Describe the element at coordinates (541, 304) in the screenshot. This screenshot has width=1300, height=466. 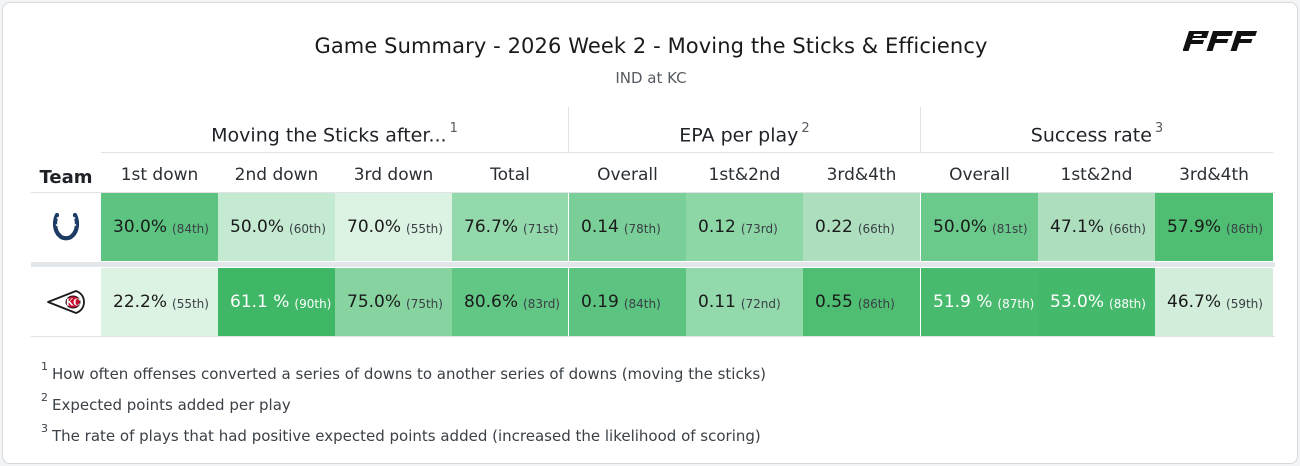
I see `stat-rank: (83rd)` at that location.